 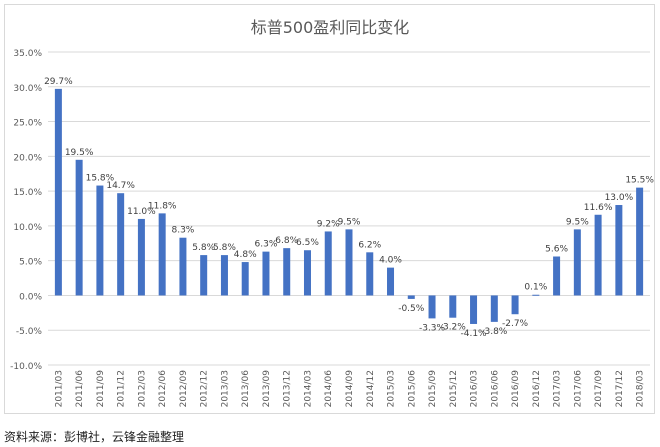 What do you see at coordinates (30, 263) in the screenshot?
I see `y-tick-label: 5.0%` at bounding box center [30, 263].